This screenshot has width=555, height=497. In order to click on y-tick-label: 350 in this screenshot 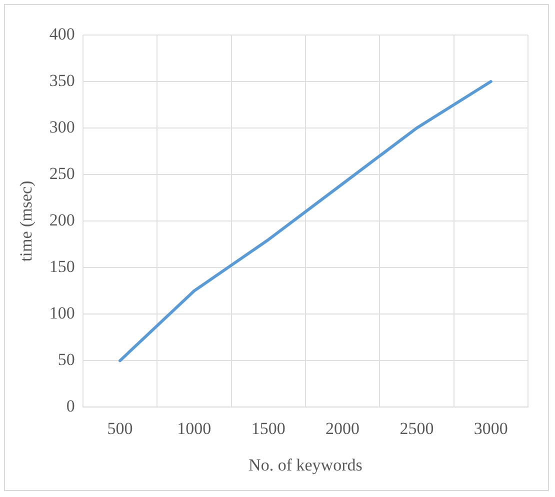, I will do `click(62, 80)`.